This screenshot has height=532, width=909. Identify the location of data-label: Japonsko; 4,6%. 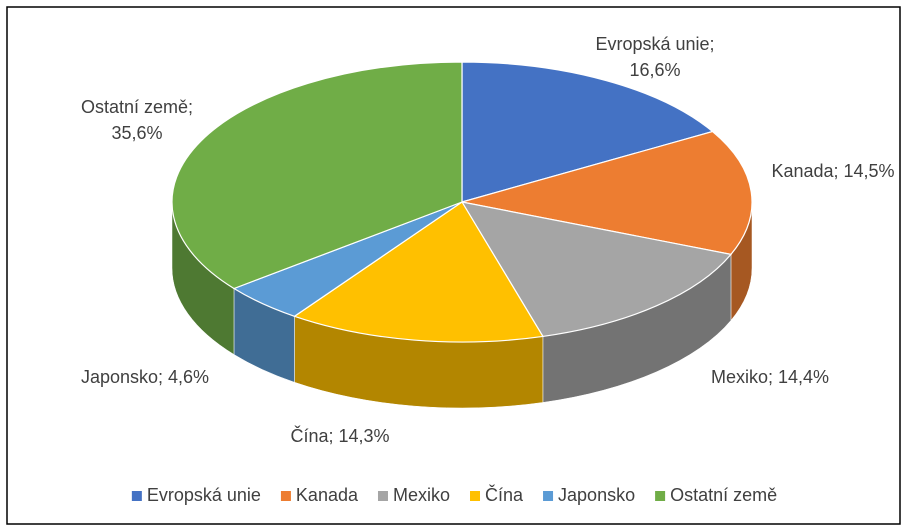
(145, 377).